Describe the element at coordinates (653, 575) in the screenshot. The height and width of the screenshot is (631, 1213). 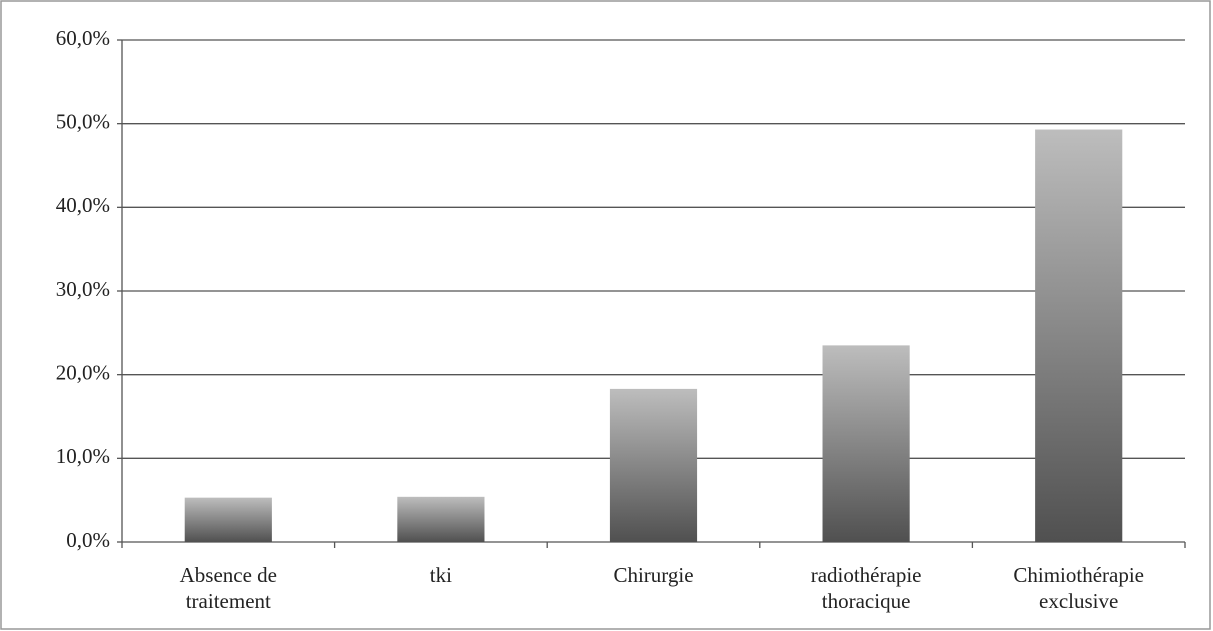
I see `x-tick-label: Chirurgie` at that location.